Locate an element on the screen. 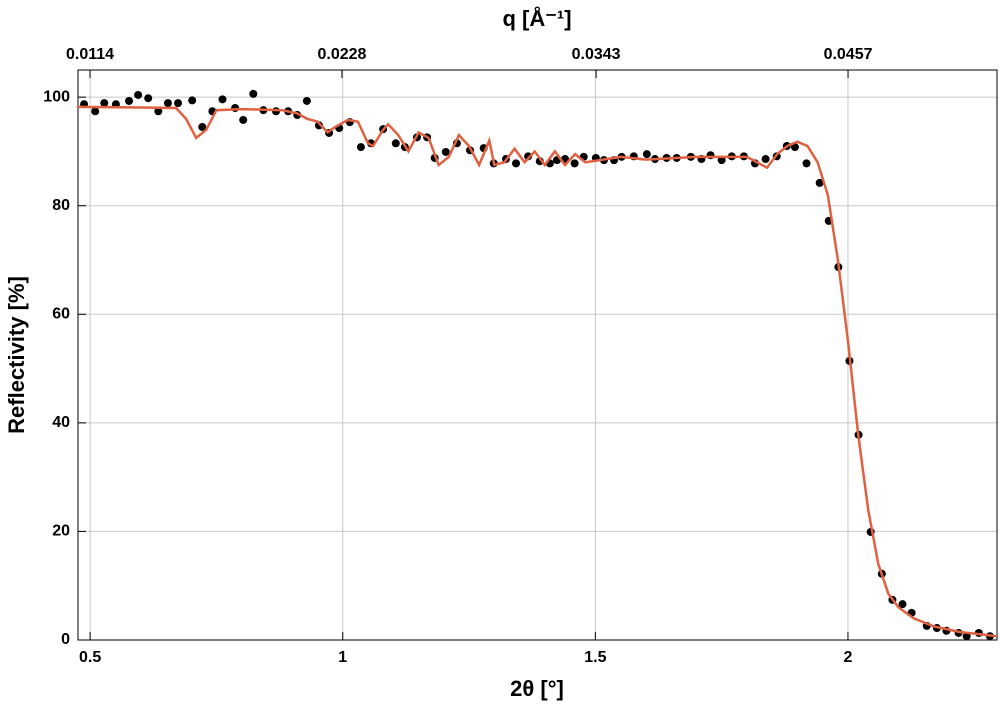 This screenshot has width=1000, height=707. x-tick-label: 2 is located at coordinates (848, 657).